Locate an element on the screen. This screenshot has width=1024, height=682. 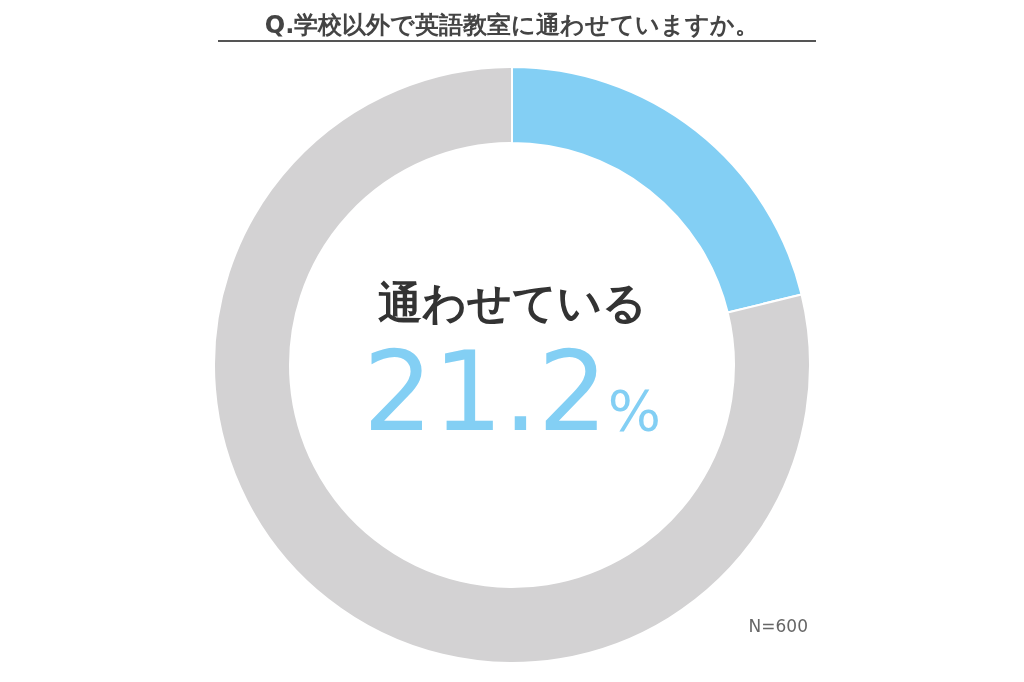
slice-label: 通わせている is located at coordinates (512, 302).